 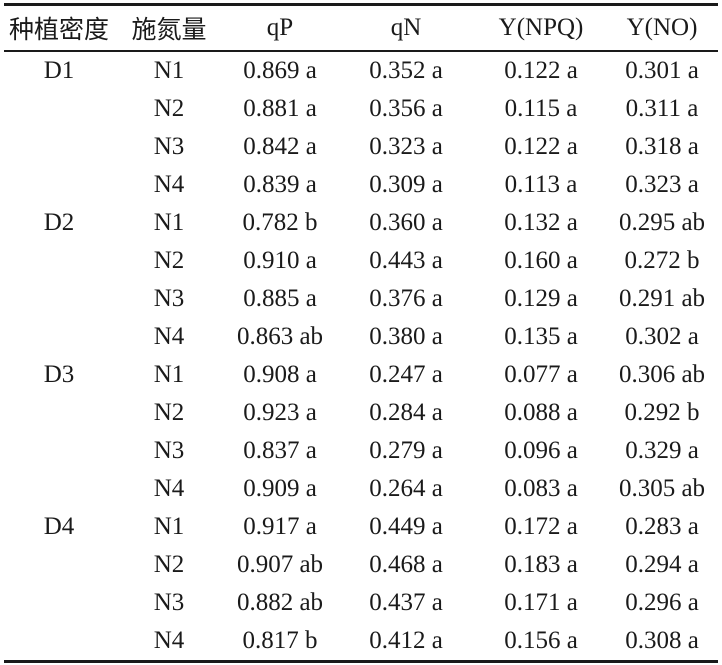 I want to click on table-row: N4 0.839 a 0.309 a 0.113 a 0.323 a, so click(x=361, y=185).